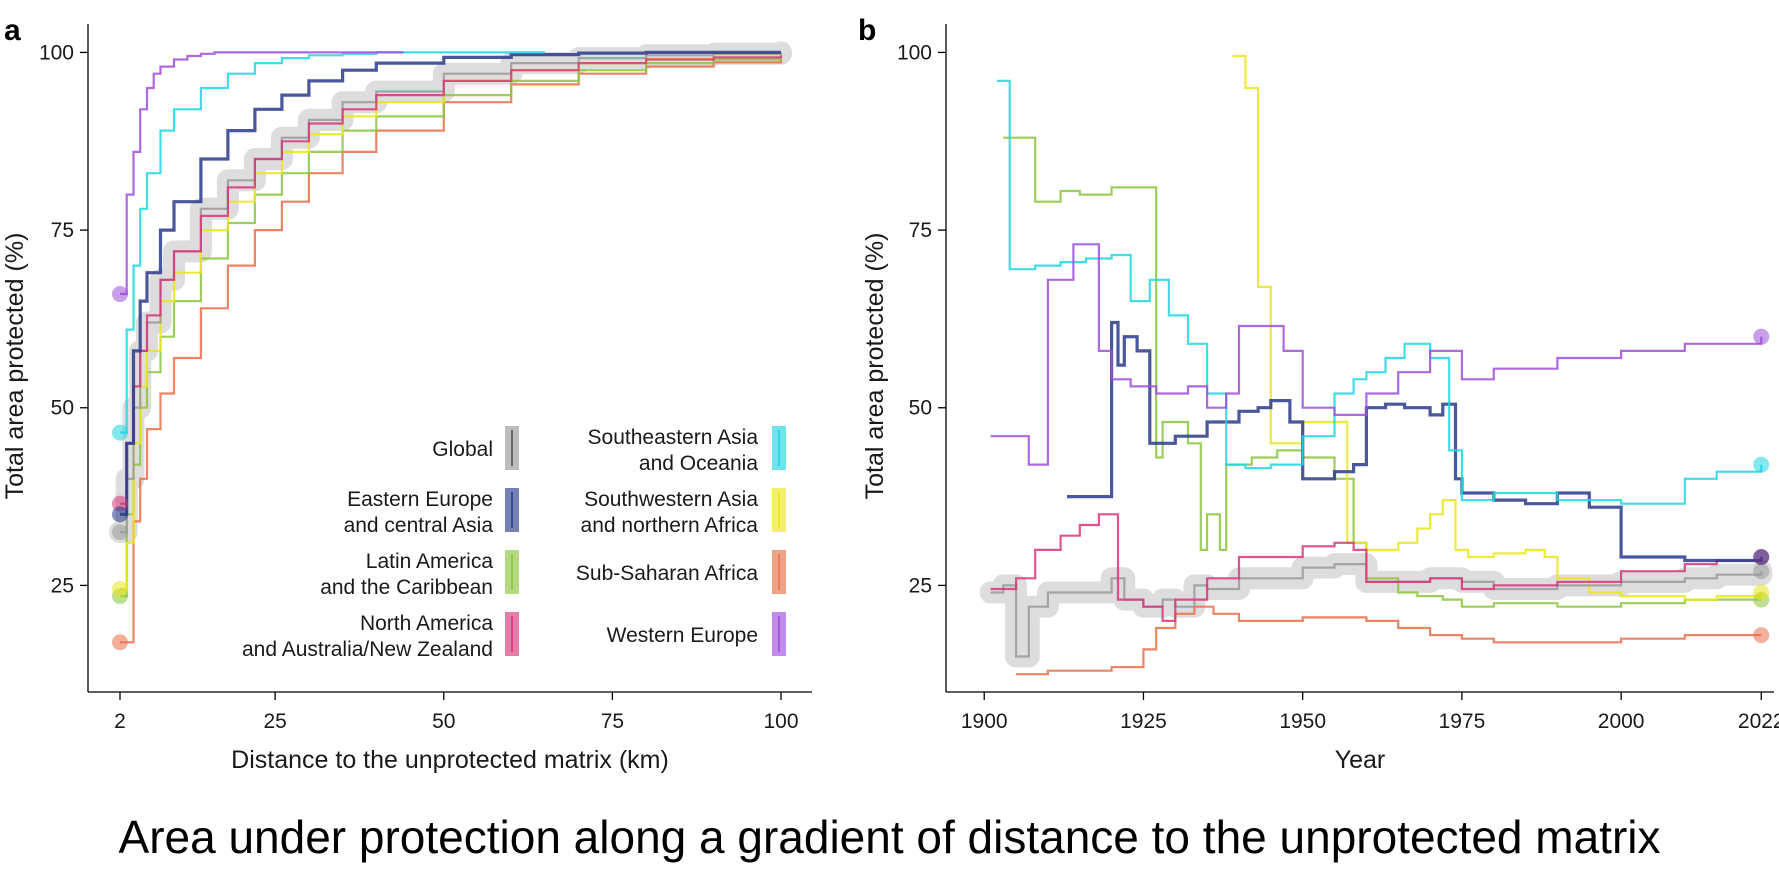 Image resolution: width=1779 pixels, height=892 pixels. Describe the element at coordinates (682, 635) in the screenshot. I see `legend-label: Western Europe` at that location.